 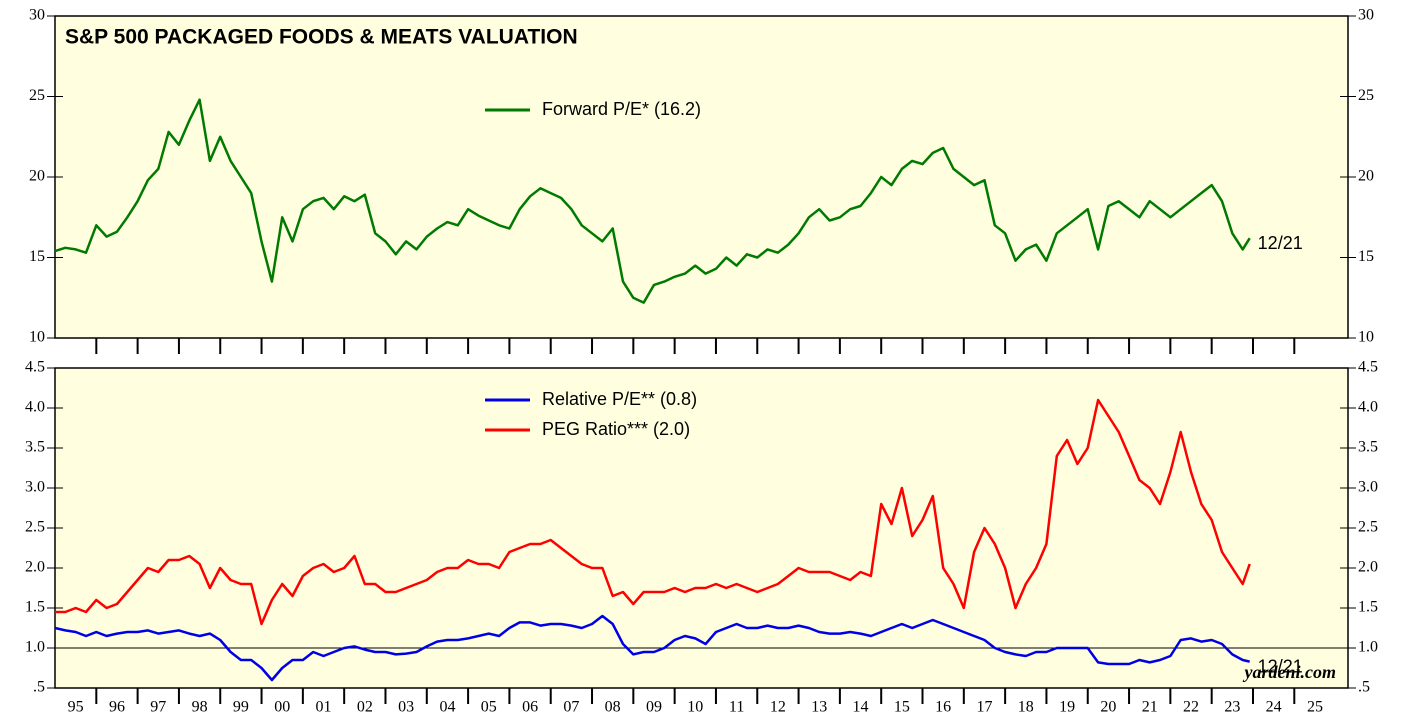 I want to click on legend-label: PEG Ratio*** (2.0), so click(x=616, y=429).